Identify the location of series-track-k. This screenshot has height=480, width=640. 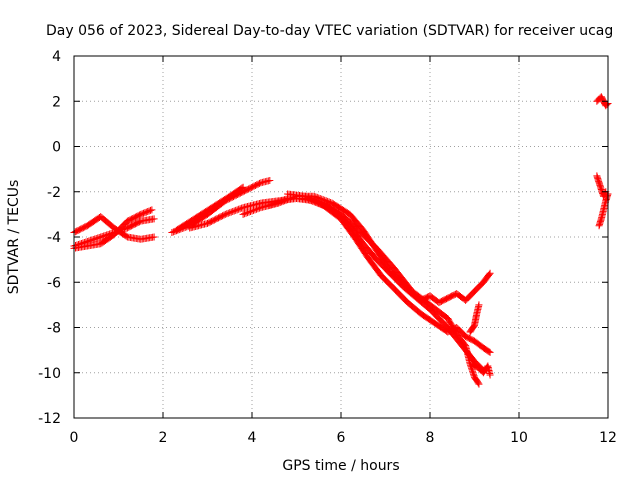
(474, 318).